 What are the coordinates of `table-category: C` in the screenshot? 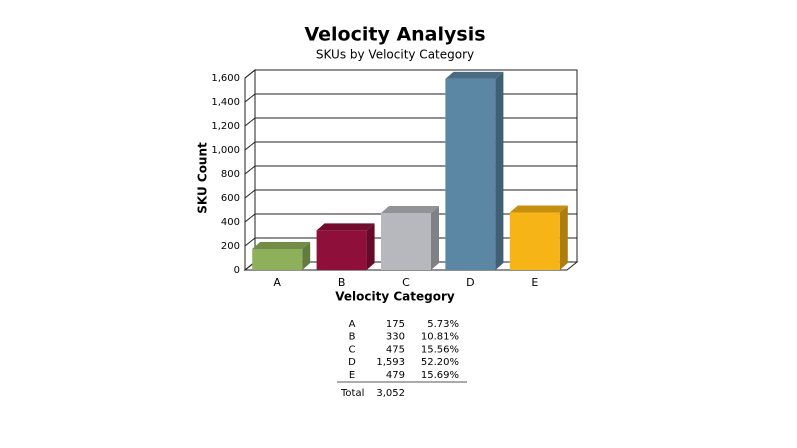 It's located at (352, 349).